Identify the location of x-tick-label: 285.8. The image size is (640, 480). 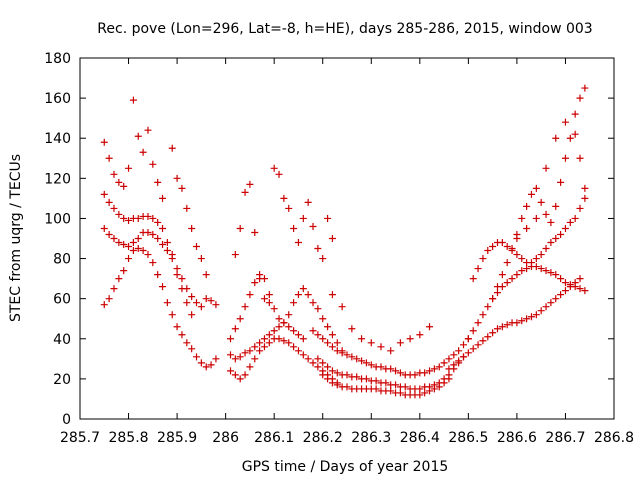
(128, 438).